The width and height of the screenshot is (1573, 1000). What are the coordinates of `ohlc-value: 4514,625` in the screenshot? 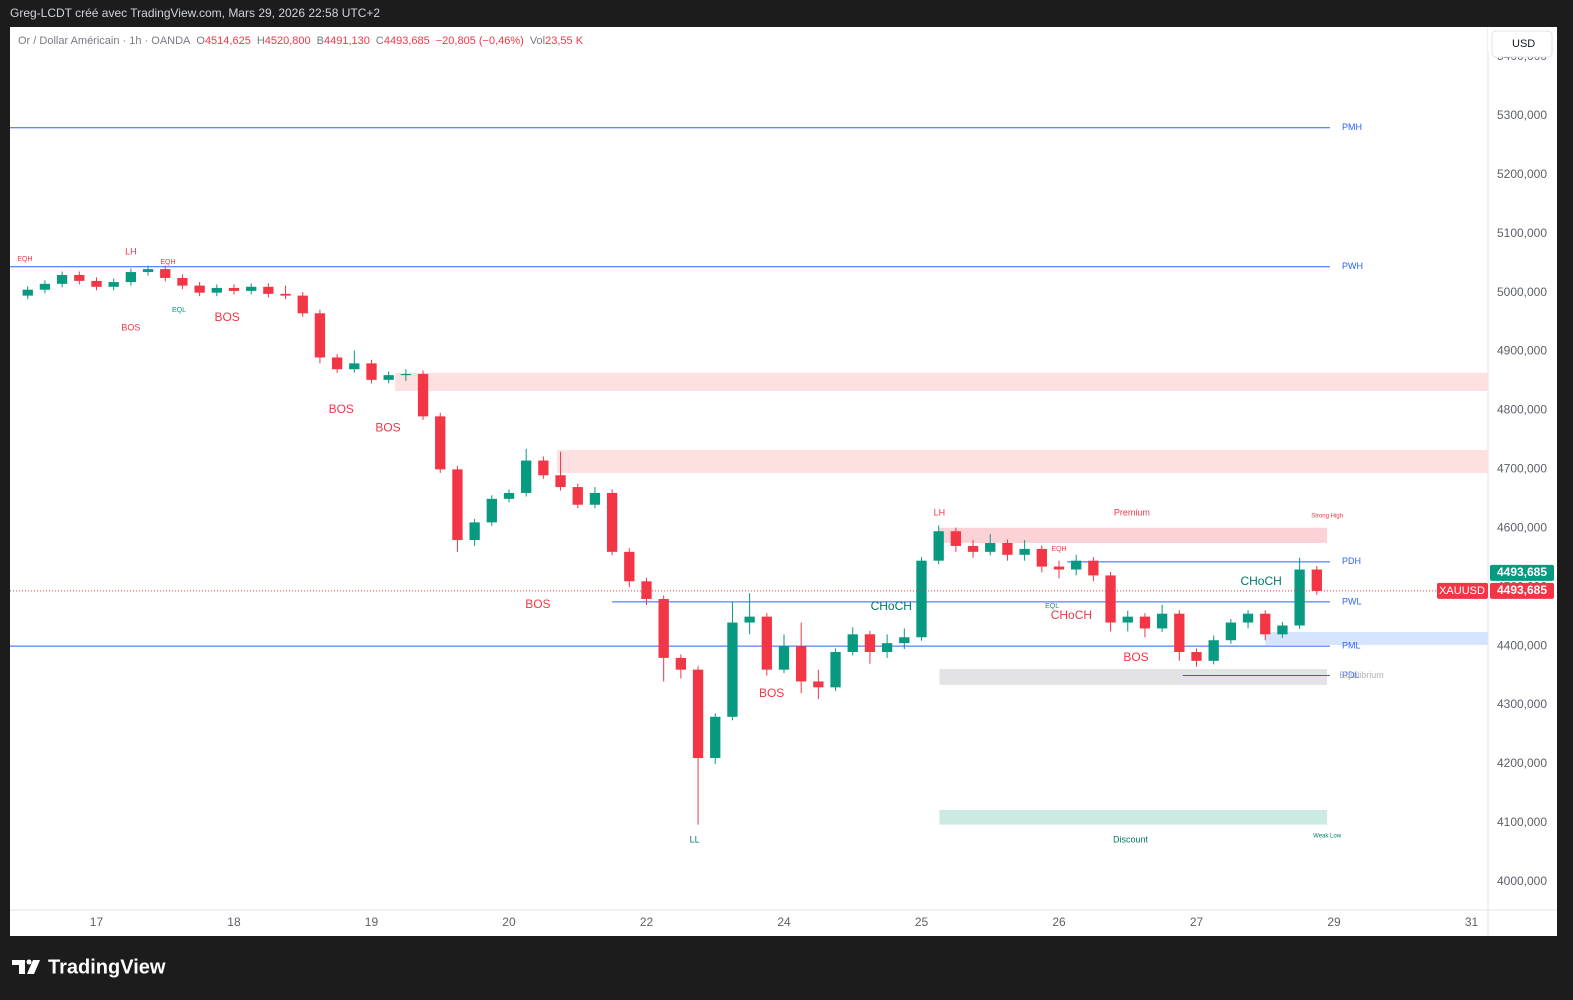 It's located at (228, 41).